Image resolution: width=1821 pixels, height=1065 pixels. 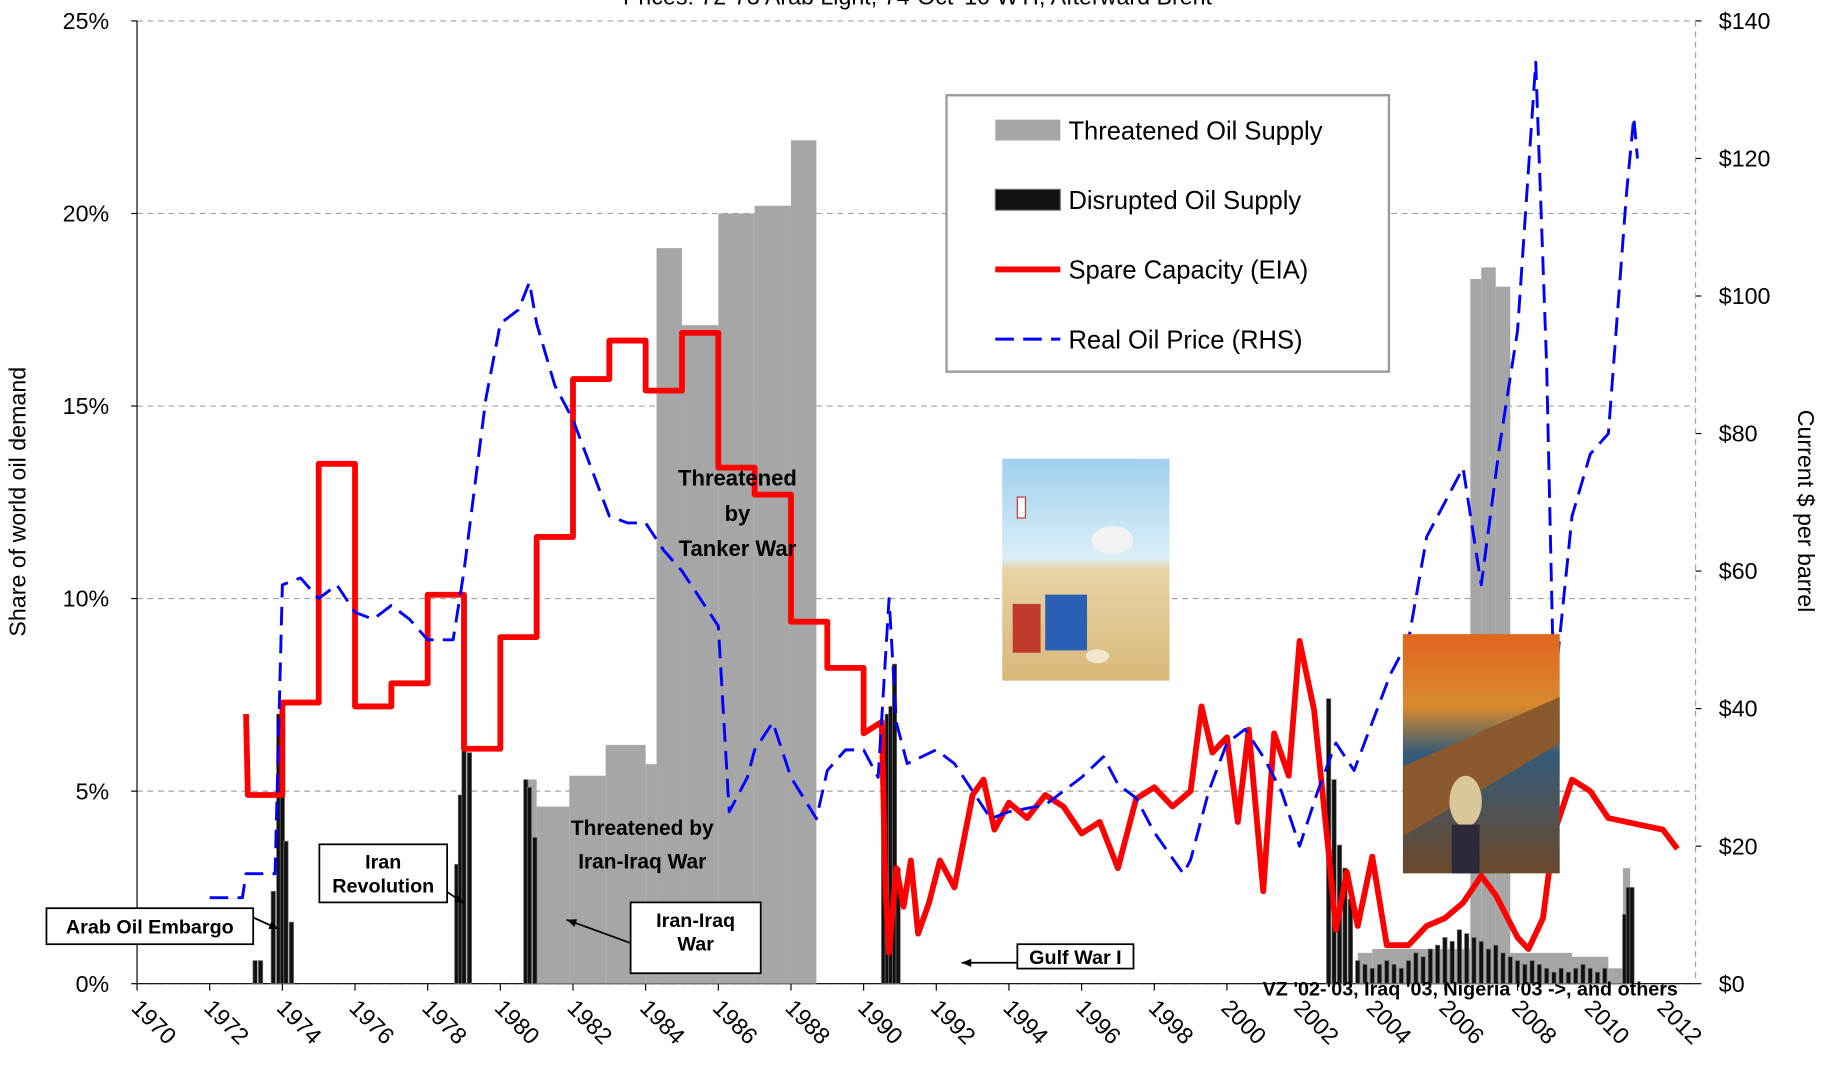 What do you see at coordinates (444, 1021) in the screenshot?
I see `x-tick-label: 1978` at bounding box center [444, 1021].